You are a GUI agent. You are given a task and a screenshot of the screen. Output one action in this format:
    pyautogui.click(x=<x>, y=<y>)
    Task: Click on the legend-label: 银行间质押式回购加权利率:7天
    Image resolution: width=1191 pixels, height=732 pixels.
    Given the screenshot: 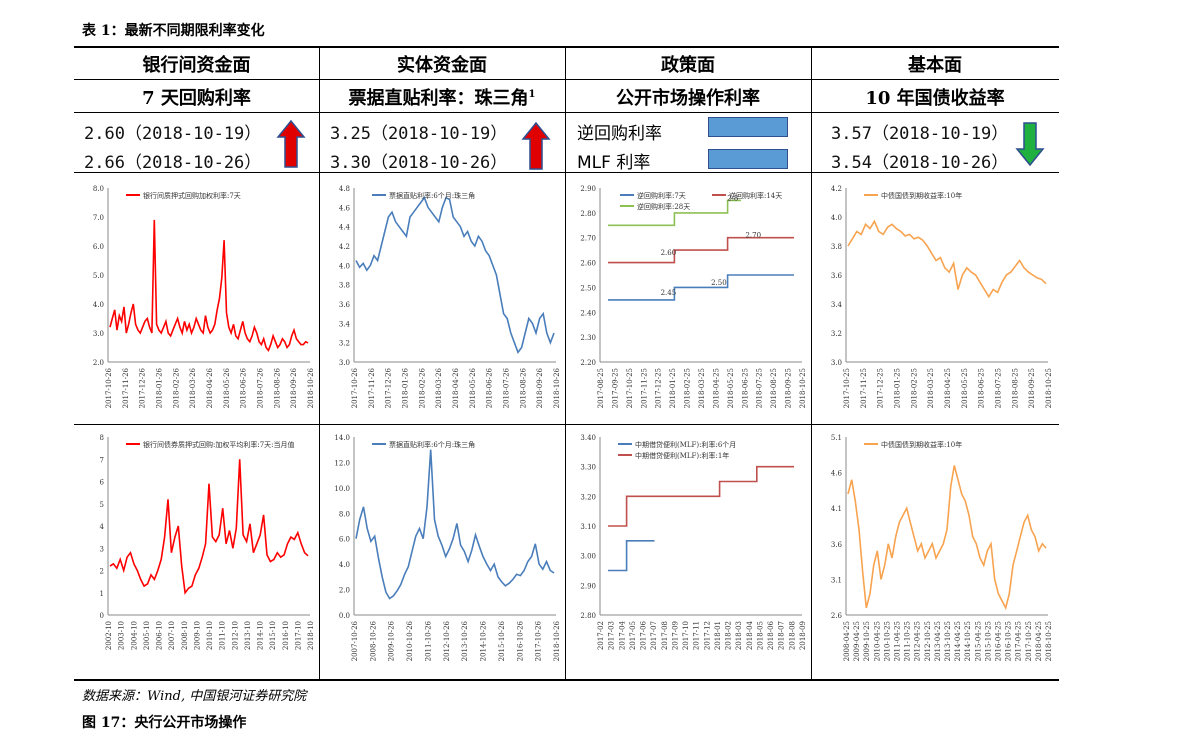 What is the action you would take?
    pyautogui.click(x=192, y=195)
    